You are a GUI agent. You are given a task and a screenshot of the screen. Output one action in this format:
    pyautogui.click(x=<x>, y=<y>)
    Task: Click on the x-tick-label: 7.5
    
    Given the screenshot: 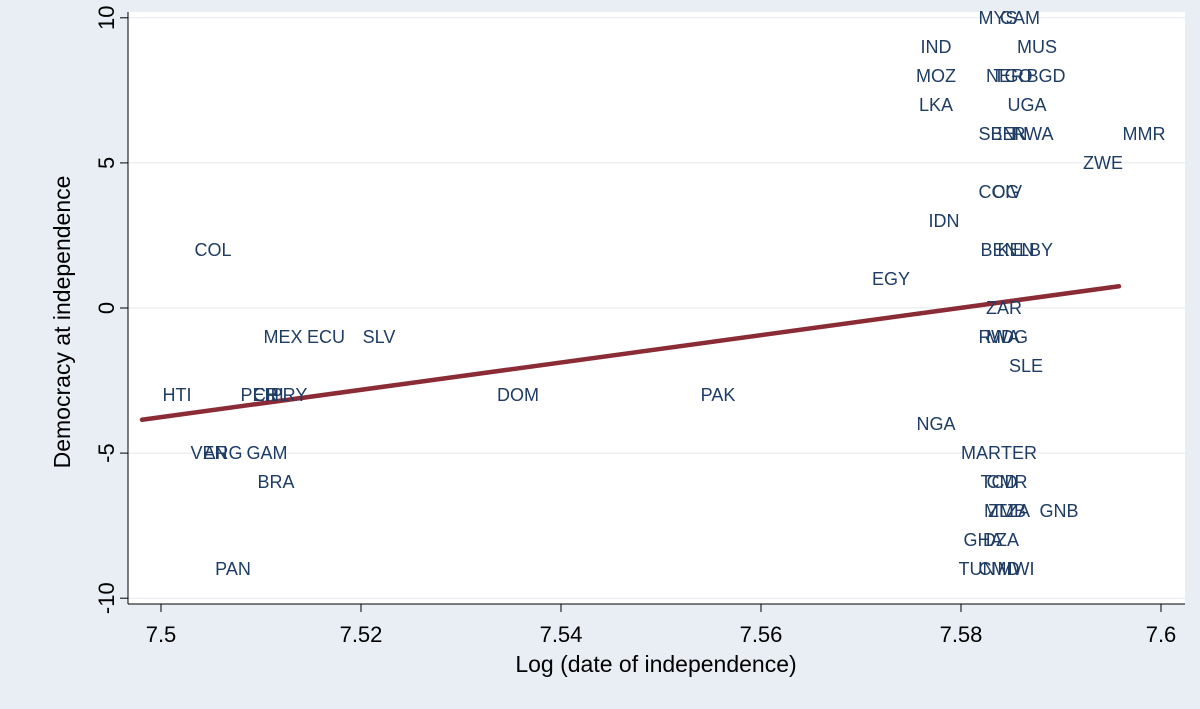 What is the action you would take?
    pyautogui.click(x=161, y=634)
    